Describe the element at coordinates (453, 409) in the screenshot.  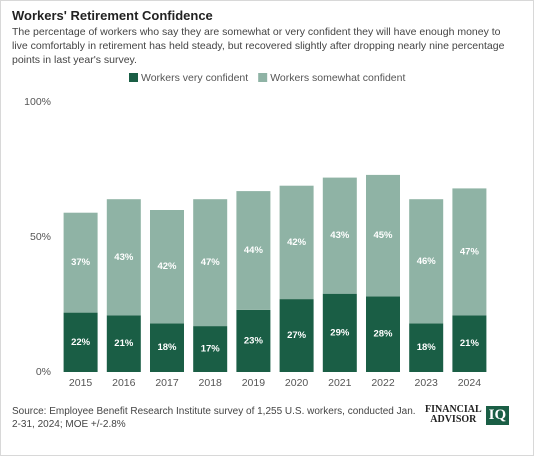
I see `logo-line: FINANCIAL` at that location.